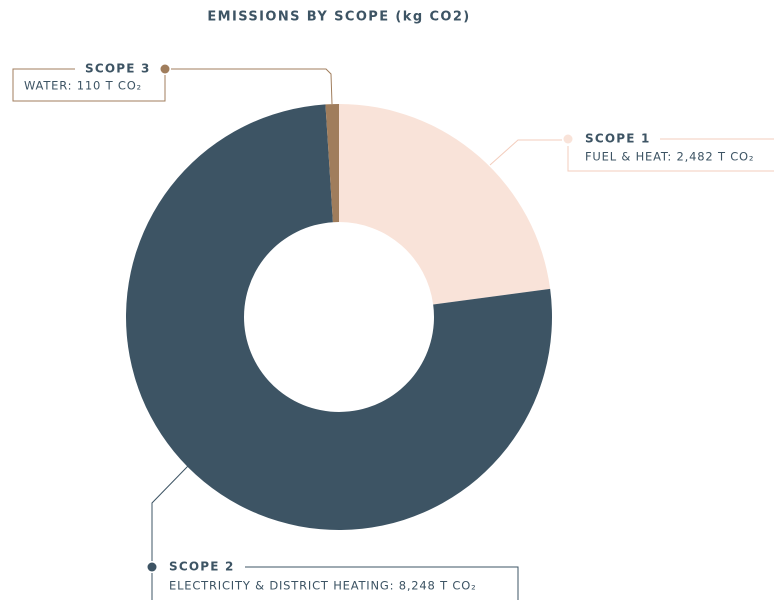 This screenshot has height=605, width=774. What do you see at coordinates (618, 139) in the screenshot?
I see `legend-label: SCOPE 1` at bounding box center [618, 139].